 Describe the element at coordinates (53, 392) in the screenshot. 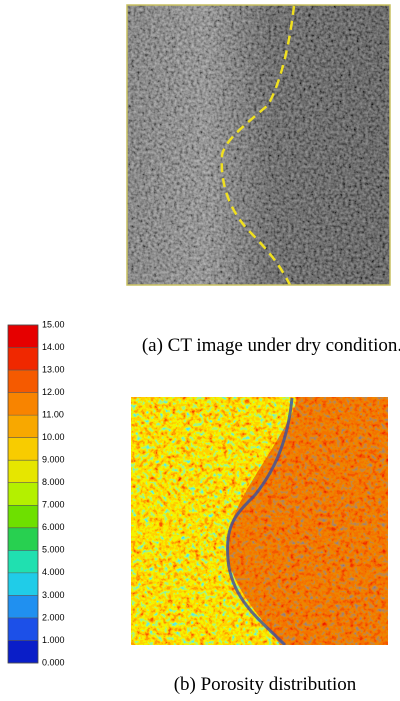

I see `colorbar-tick-label: 12.00` at that location.